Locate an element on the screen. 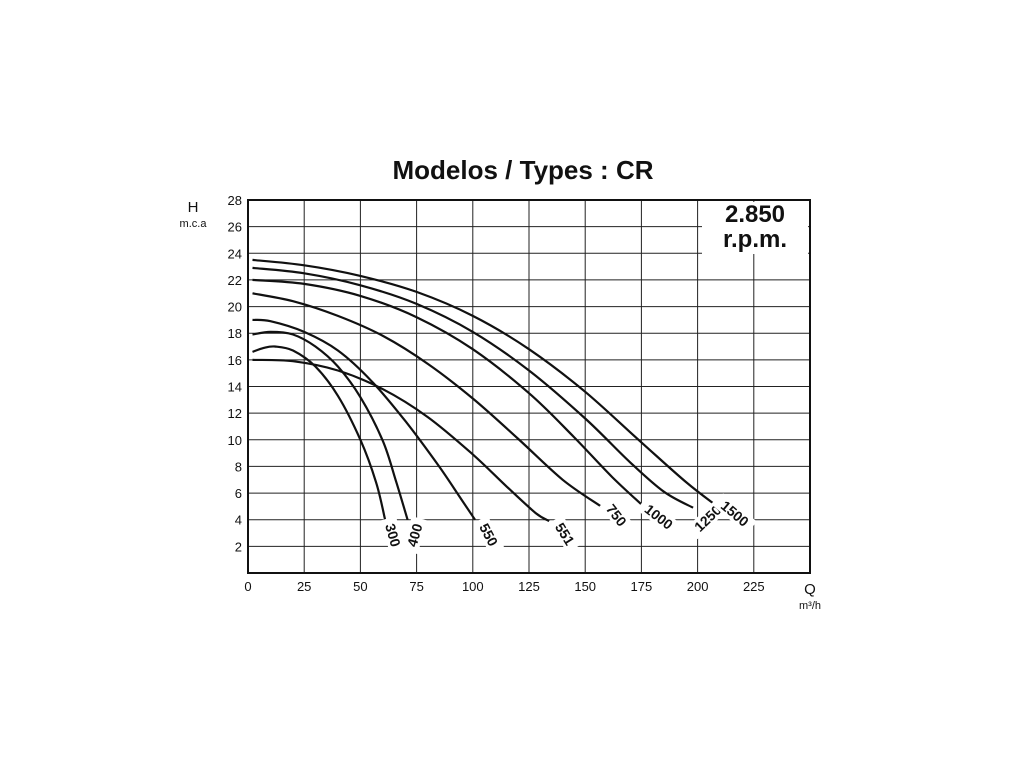 Image resolution: width=1024 pixels, height=768 pixels. y-tick-label: 16 is located at coordinates (235, 360).